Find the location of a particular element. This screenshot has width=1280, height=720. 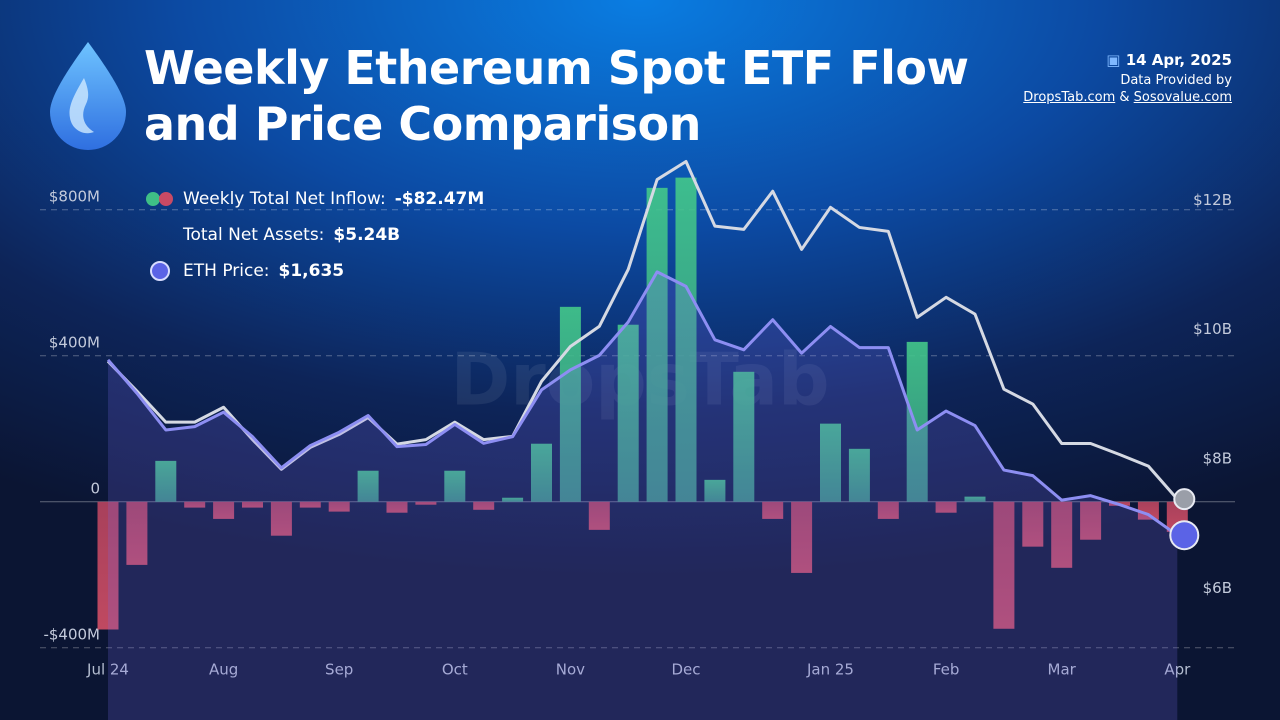

x-tick-label: Dec is located at coordinates (685, 670).